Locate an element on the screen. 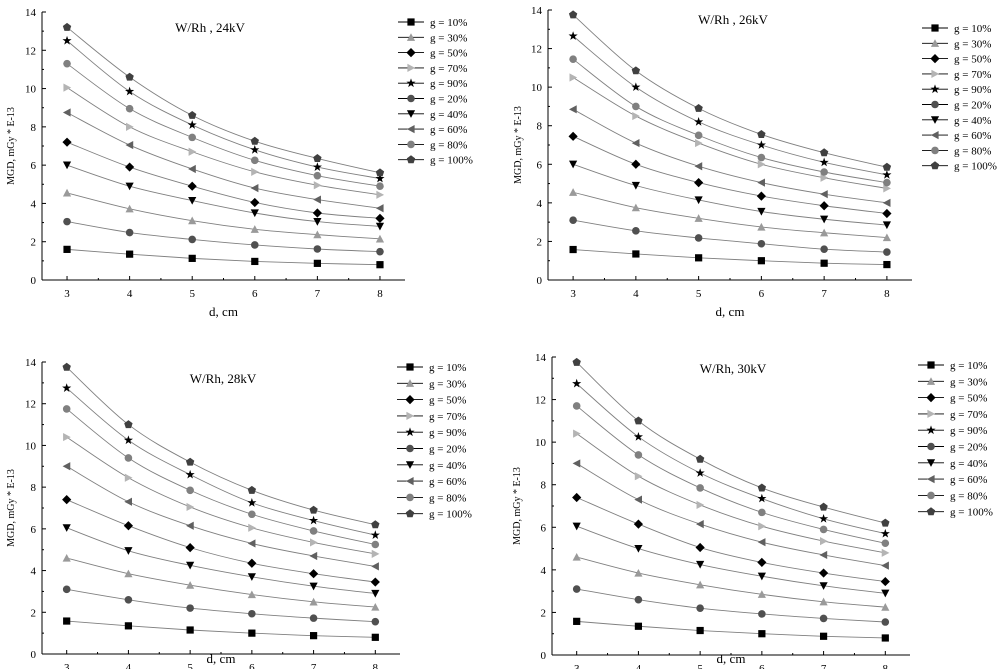  y-tick-label: 10 is located at coordinates (537, 88).